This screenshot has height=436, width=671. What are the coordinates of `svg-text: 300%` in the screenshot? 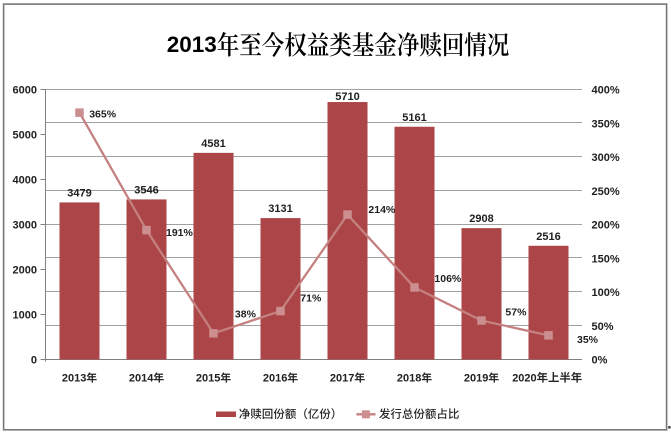 It's located at (606, 158).